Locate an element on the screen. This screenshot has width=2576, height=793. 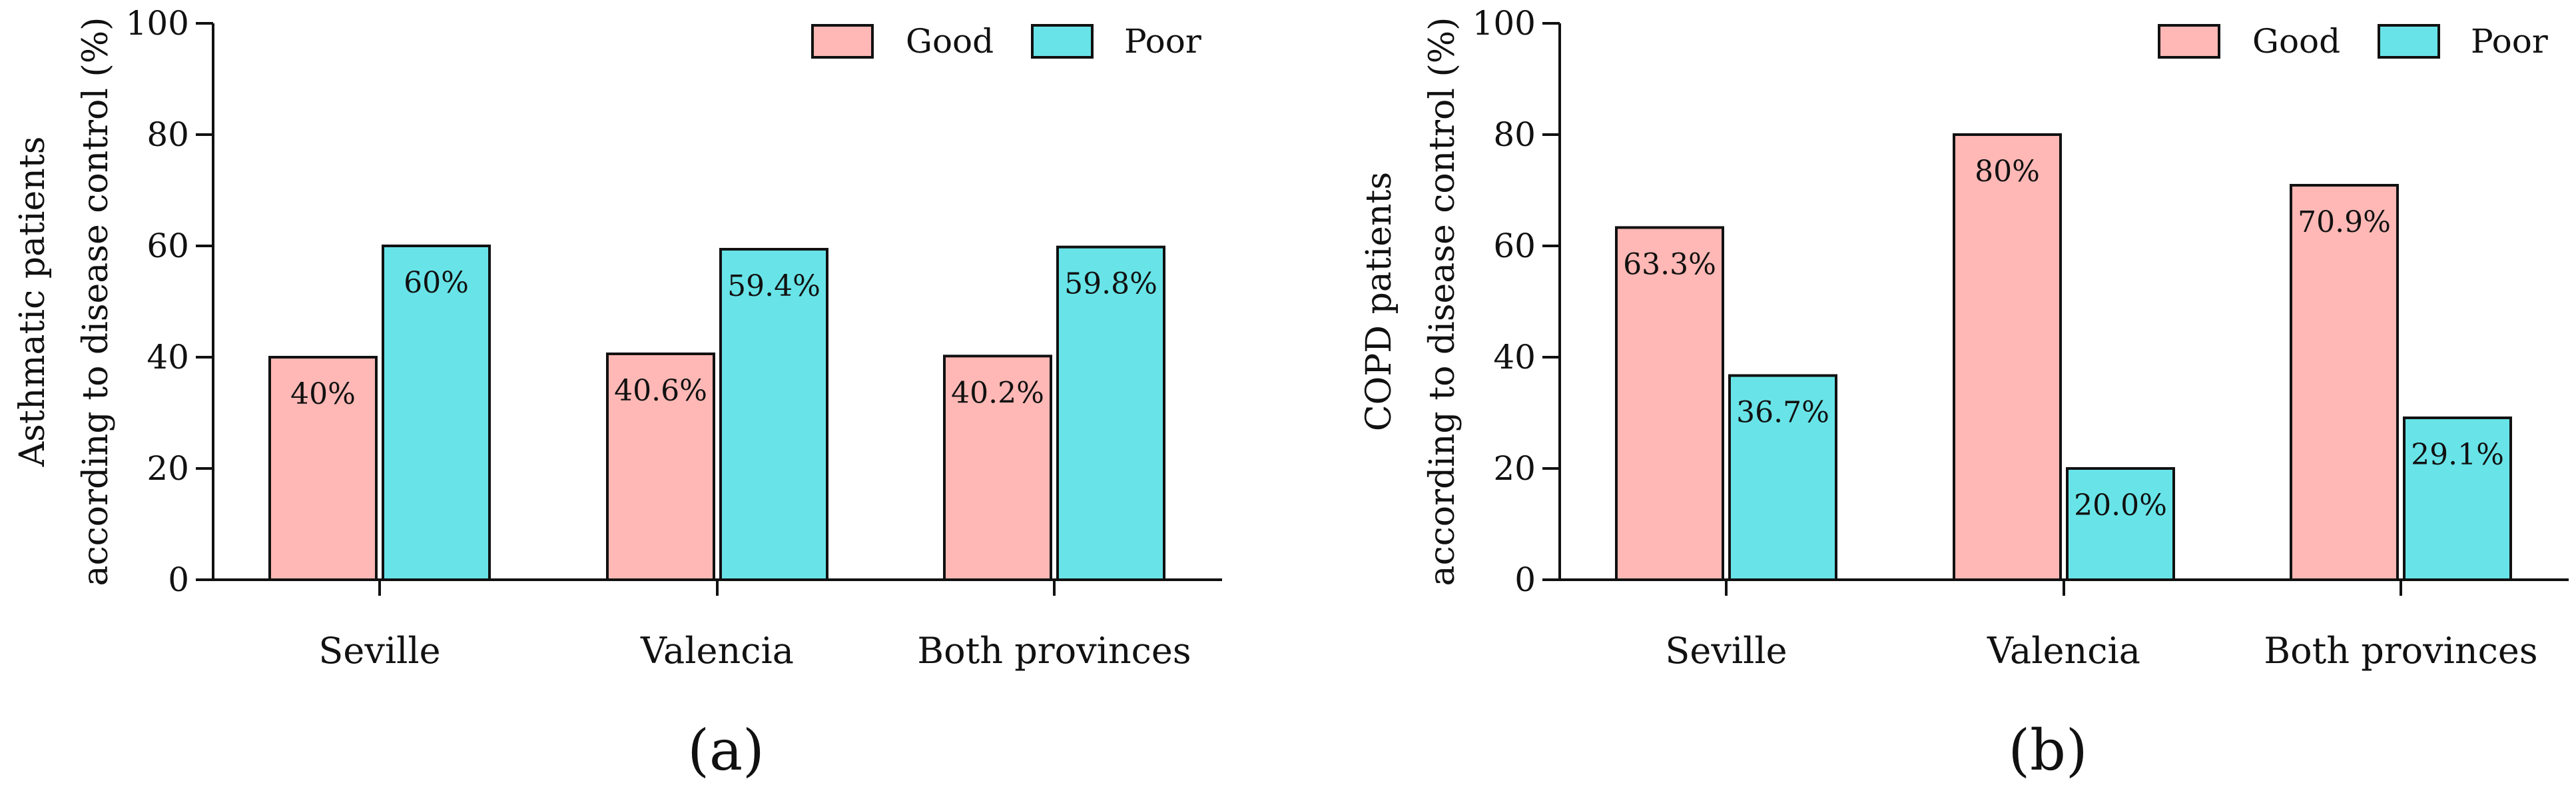
data-label: 36.7% is located at coordinates (1782, 413).